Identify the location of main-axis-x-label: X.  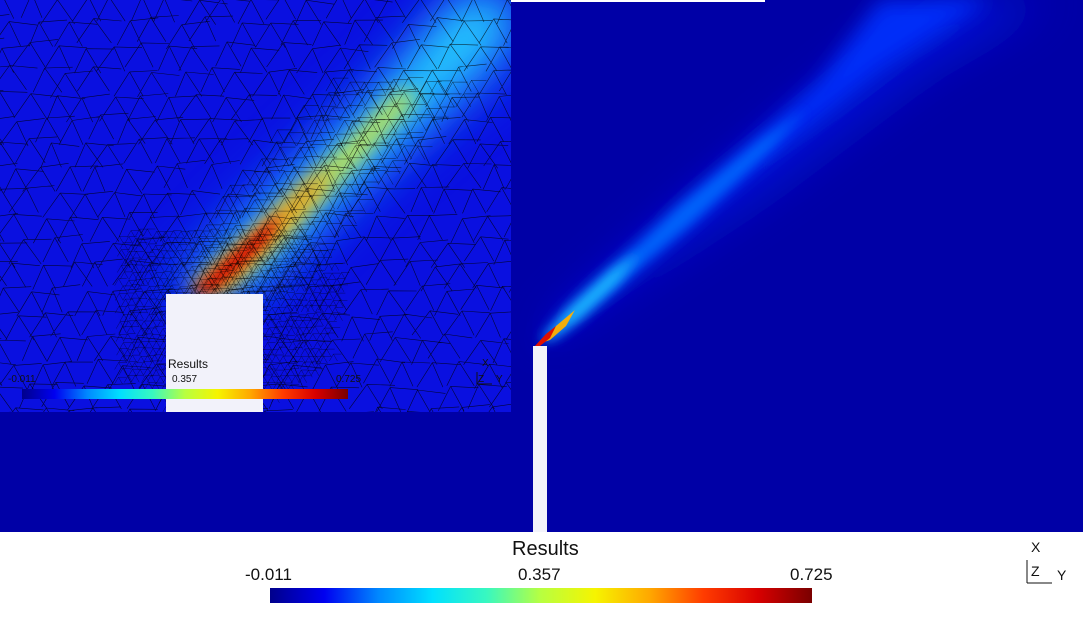
(1036, 547).